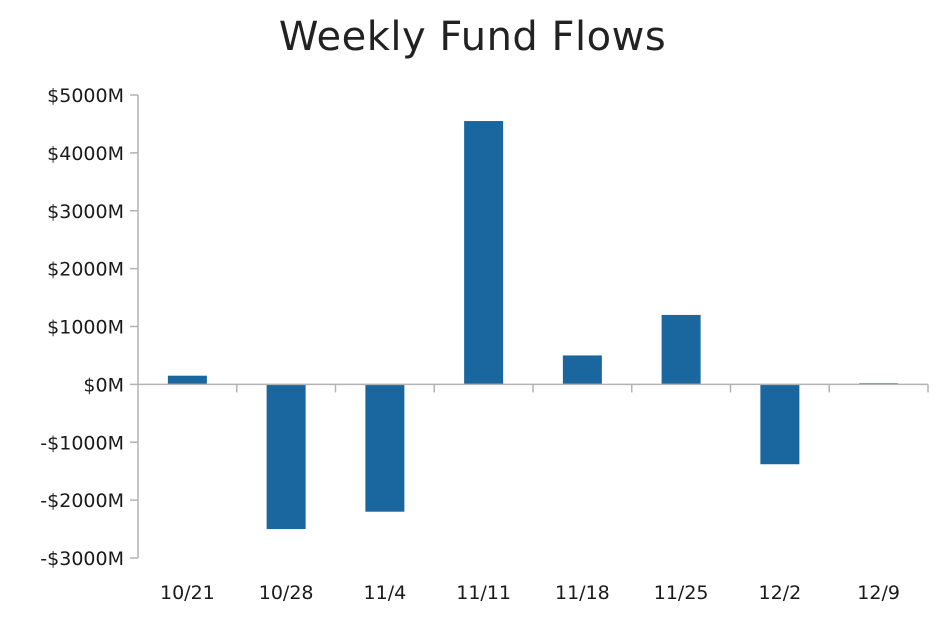 The width and height of the screenshot is (945, 631). I want to click on y-tick-label: -$3000M, so click(82, 559).